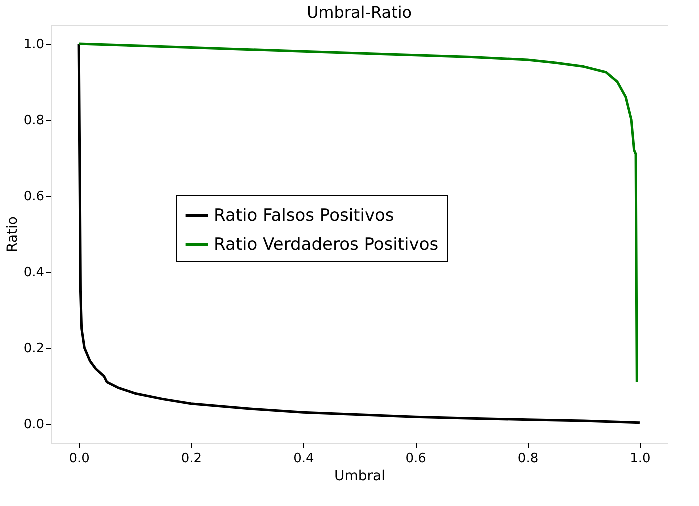 The image size is (699, 506). What do you see at coordinates (12, 234) in the screenshot?
I see `y-axis-title: Ratio` at bounding box center [12, 234].